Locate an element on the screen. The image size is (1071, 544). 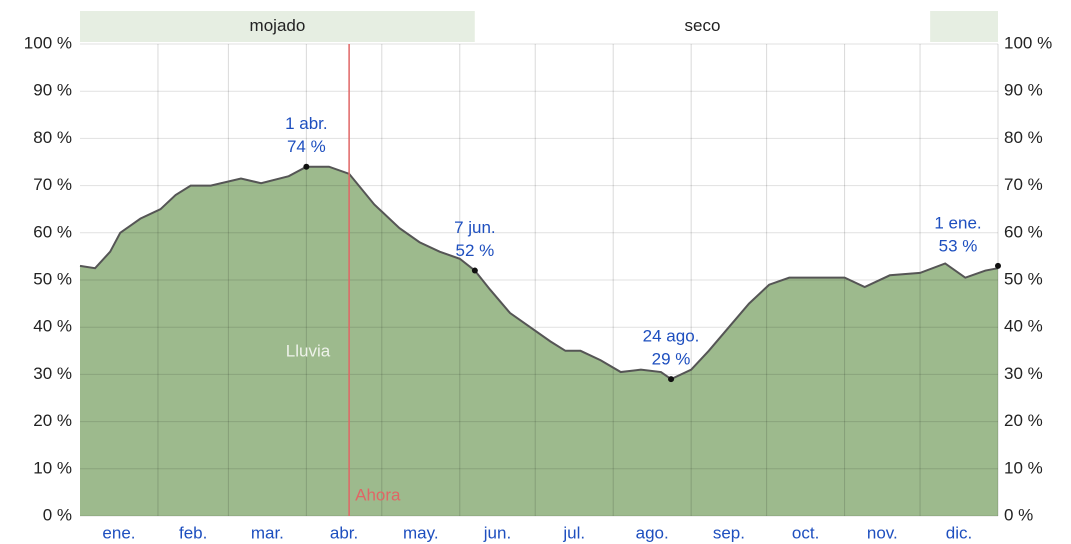
annotation-value: 52 % is located at coordinates (474, 250).